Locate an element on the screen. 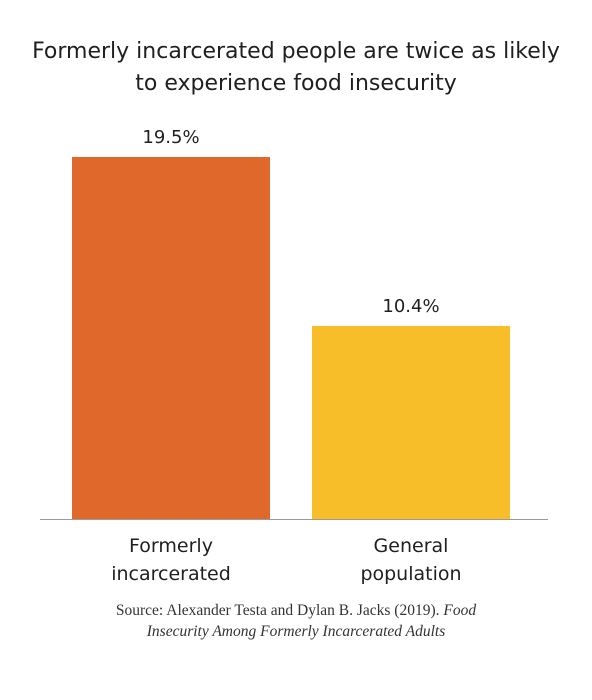  category-label-2-line-1: General is located at coordinates (411, 546).